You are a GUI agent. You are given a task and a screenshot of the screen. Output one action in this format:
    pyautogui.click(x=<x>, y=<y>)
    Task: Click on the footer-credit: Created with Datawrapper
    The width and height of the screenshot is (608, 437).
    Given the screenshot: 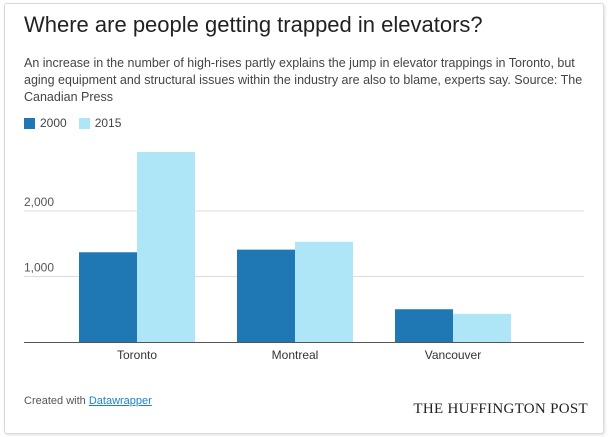 What is the action you would take?
    pyautogui.click(x=88, y=401)
    